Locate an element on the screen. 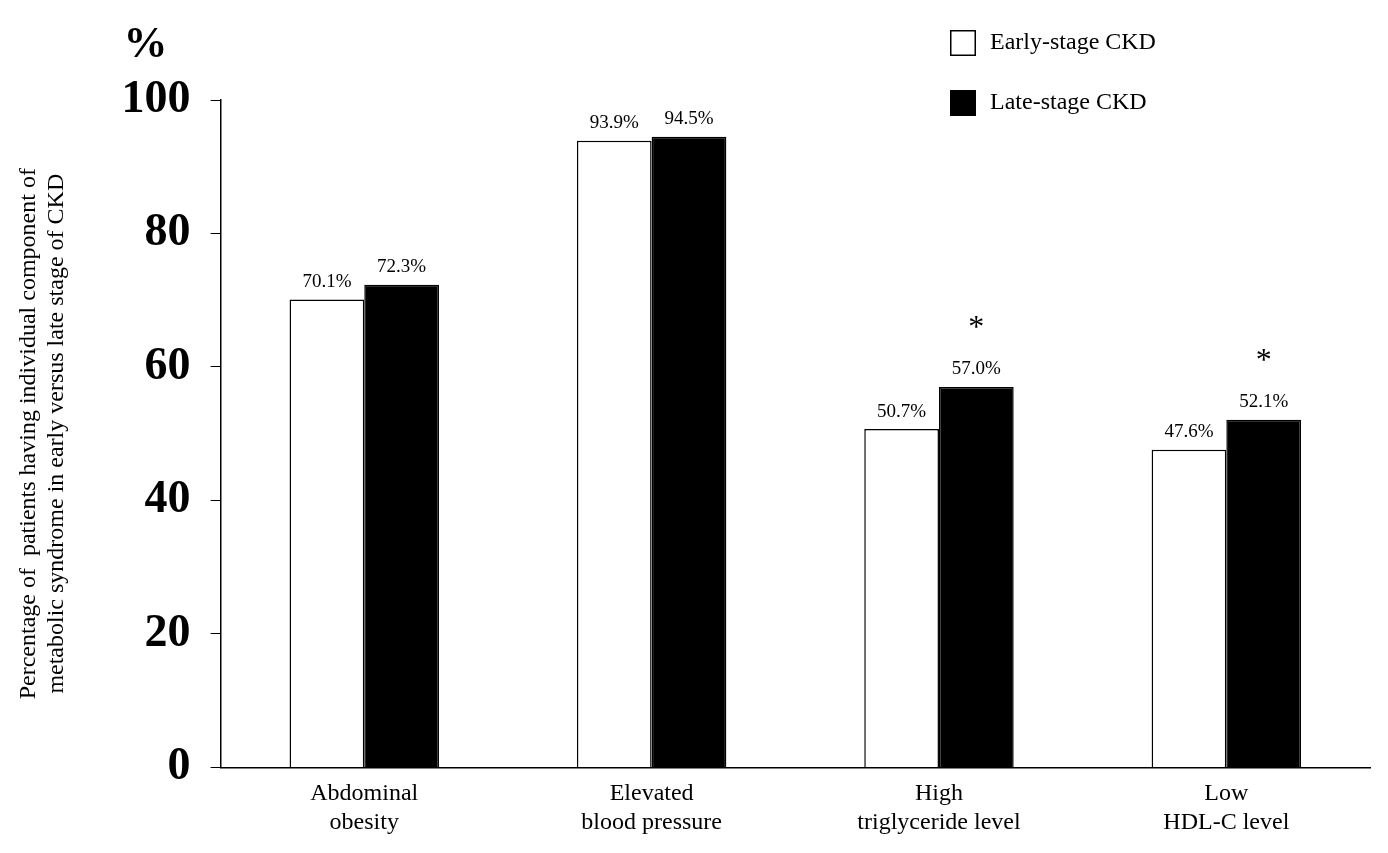 The width and height of the screenshot is (1388, 853). data-label: 47.6% is located at coordinates (1189, 431).